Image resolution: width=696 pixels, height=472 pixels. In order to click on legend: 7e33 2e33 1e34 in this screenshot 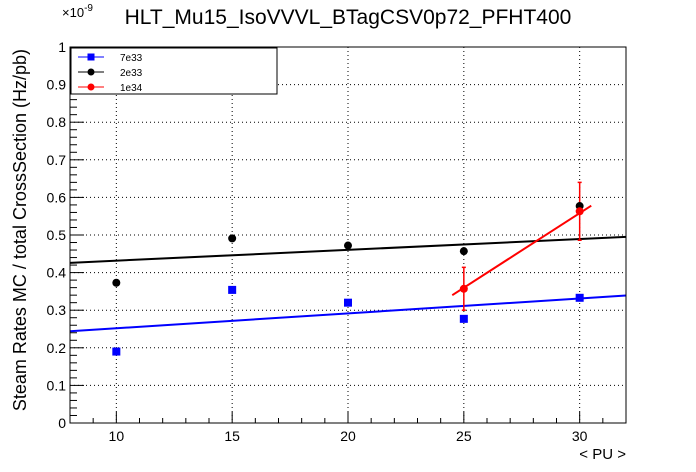, I will do `click(174, 71)`.